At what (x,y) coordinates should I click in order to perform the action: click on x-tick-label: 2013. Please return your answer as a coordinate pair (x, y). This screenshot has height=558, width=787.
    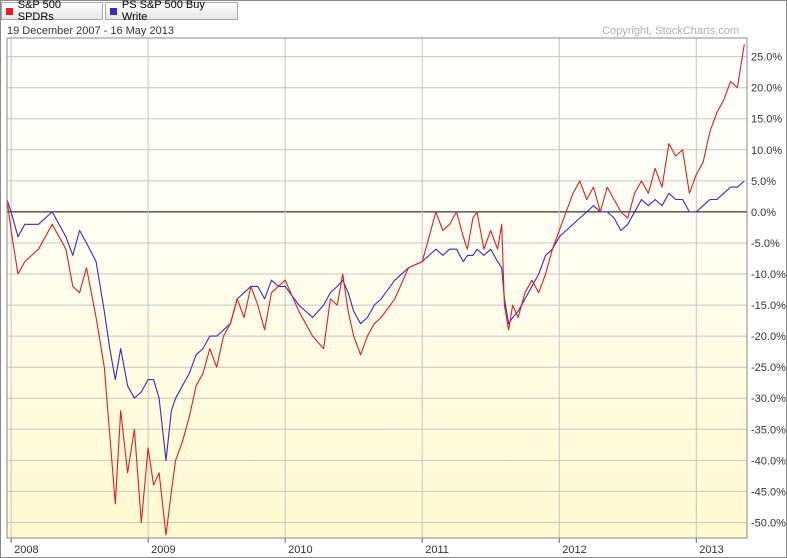
    Looking at the image, I should click on (711, 550).